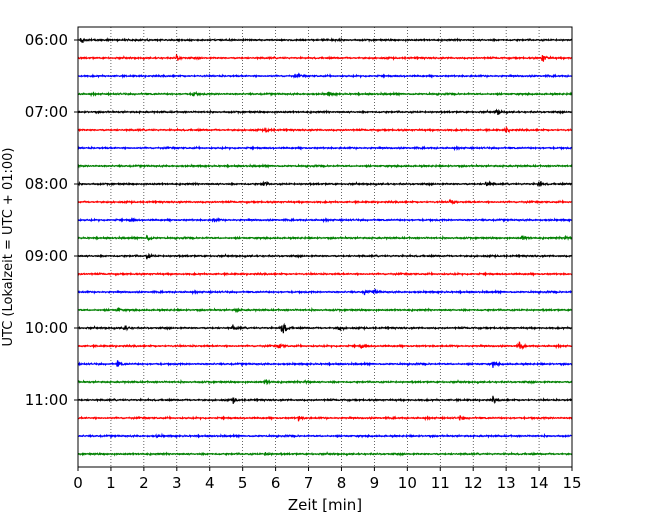 Image resolution: width=650 pixels, height=525 pixels. I want to click on x-tick-label: 12, so click(473, 483).